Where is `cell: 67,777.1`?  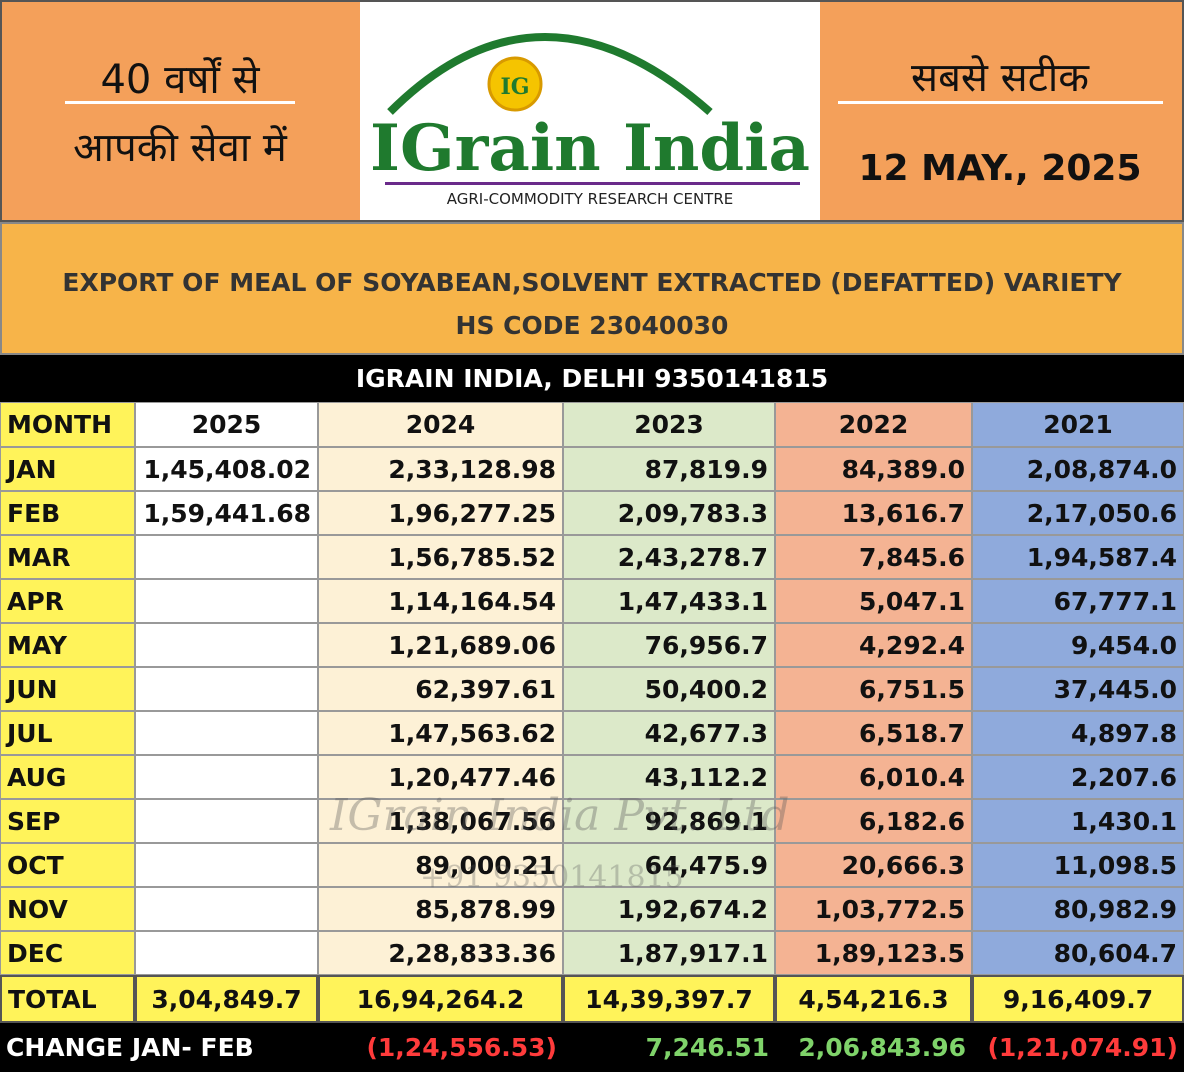
cell: 67,777.1 is located at coordinates (1078, 601).